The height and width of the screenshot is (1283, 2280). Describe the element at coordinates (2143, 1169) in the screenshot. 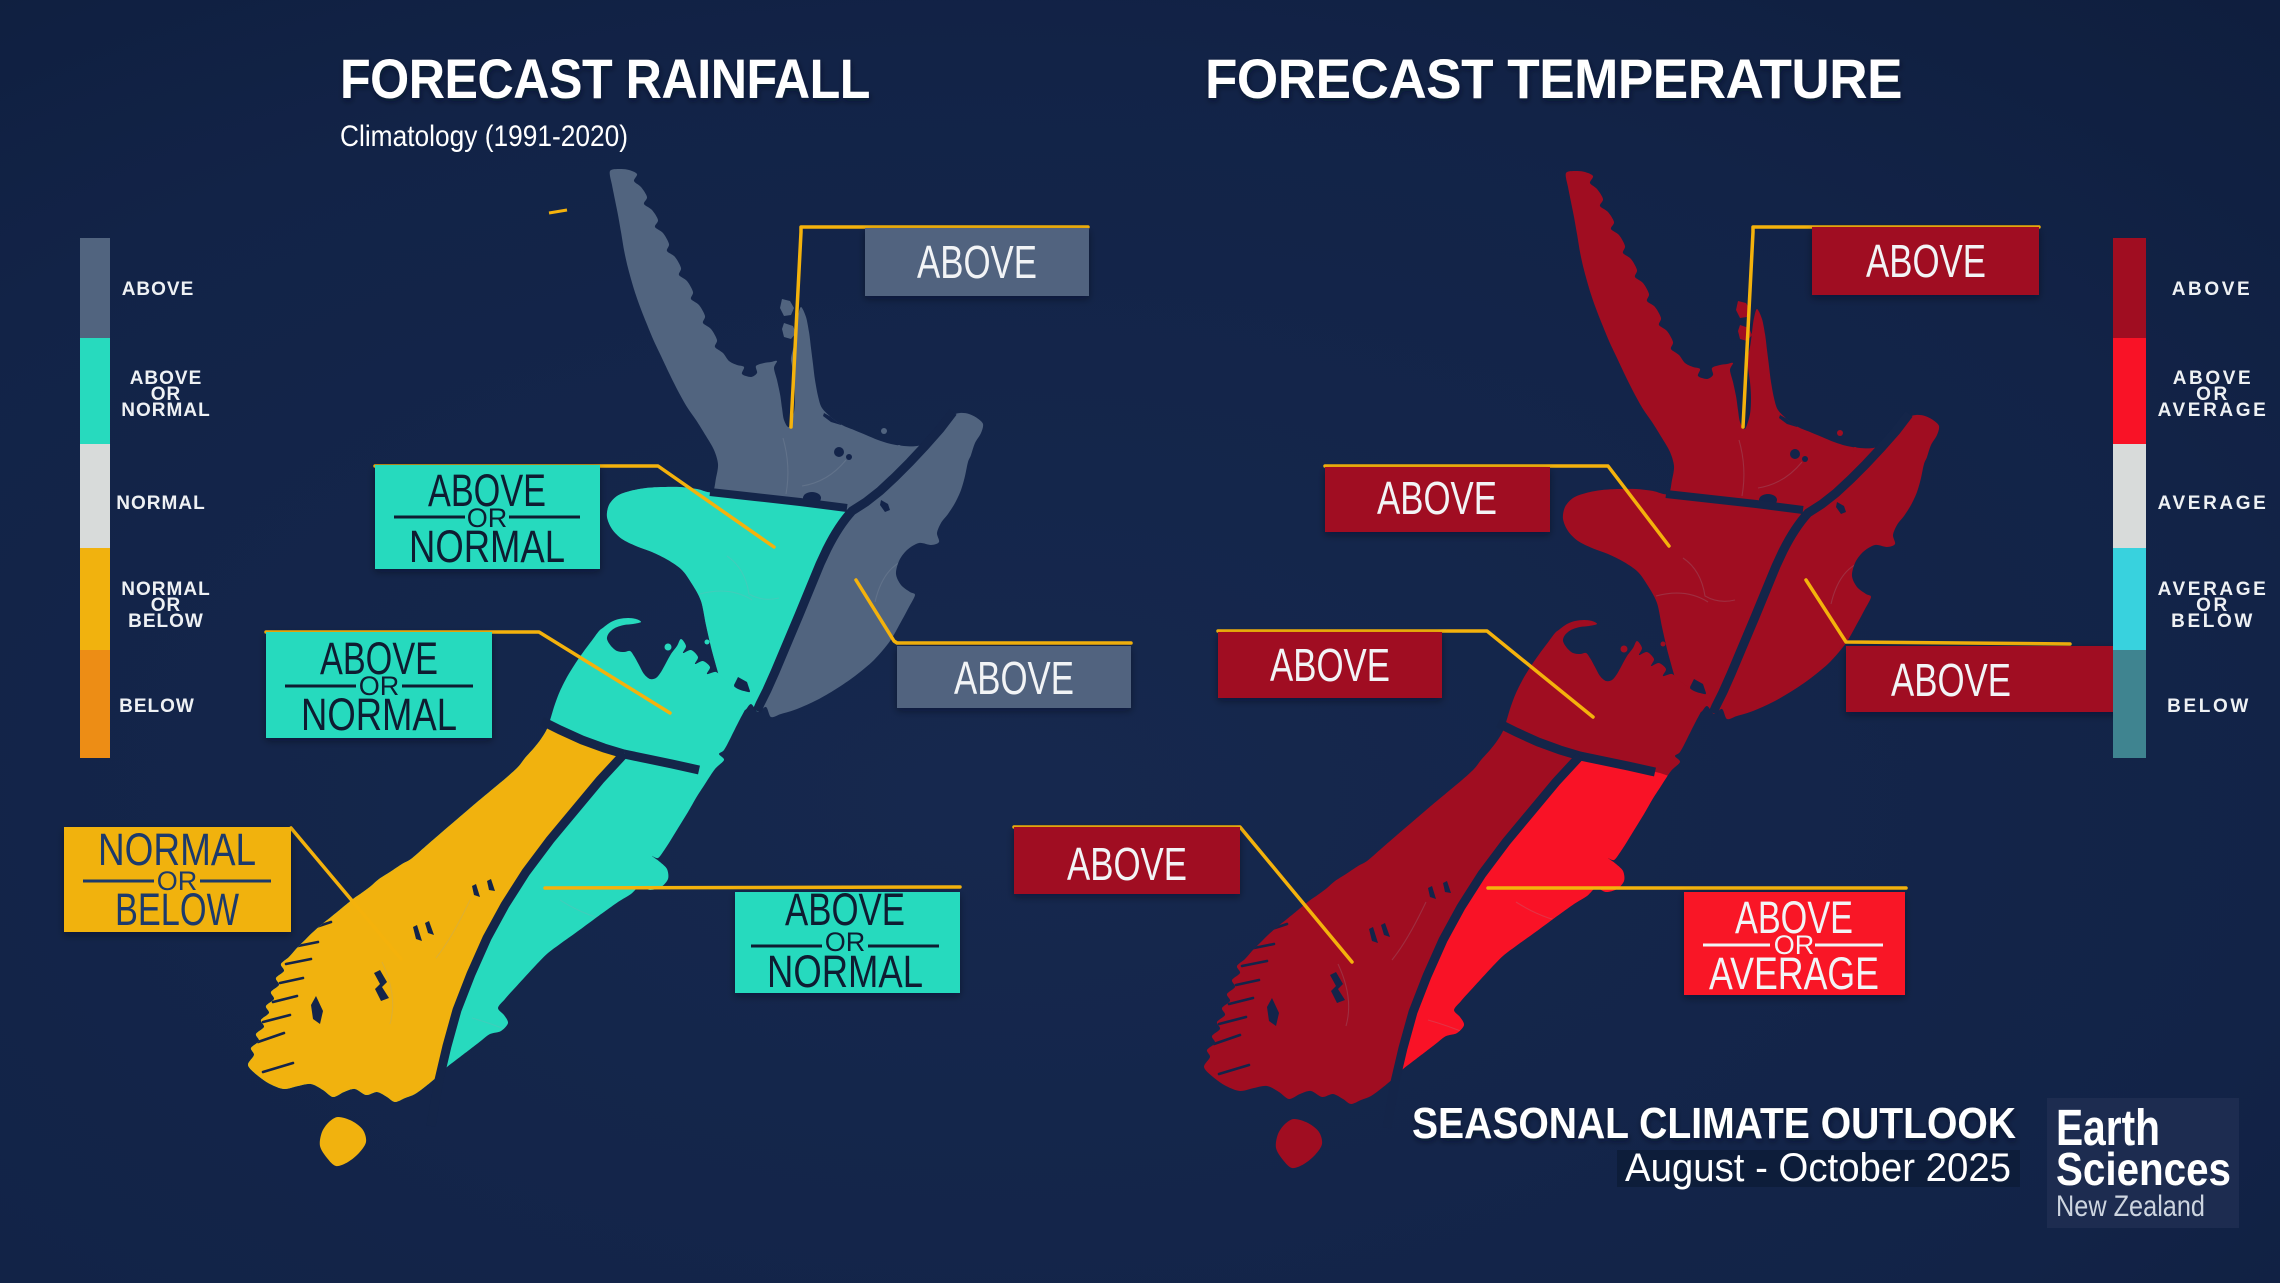

I see `svg-text: Sciences` at that location.